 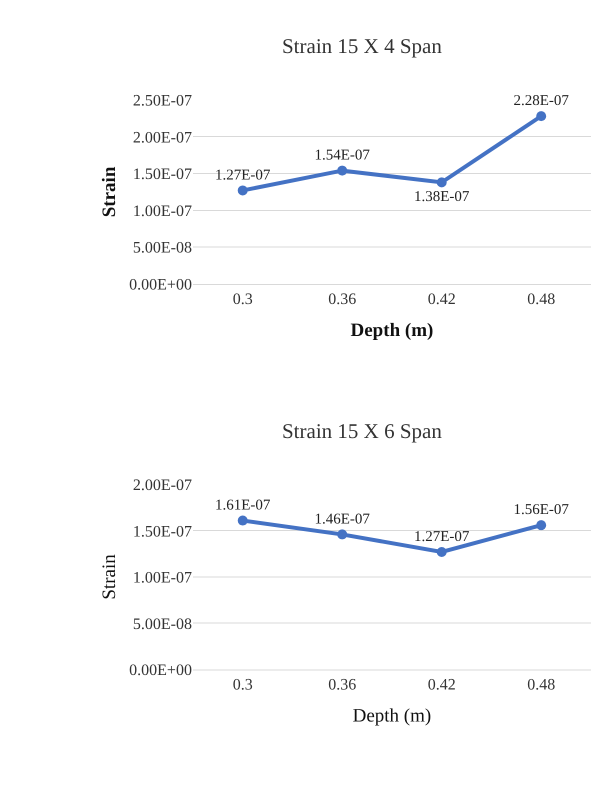 What do you see at coordinates (362, 46) in the screenshot?
I see `chart-title: Strain 15 X 4 Span` at bounding box center [362, 46].